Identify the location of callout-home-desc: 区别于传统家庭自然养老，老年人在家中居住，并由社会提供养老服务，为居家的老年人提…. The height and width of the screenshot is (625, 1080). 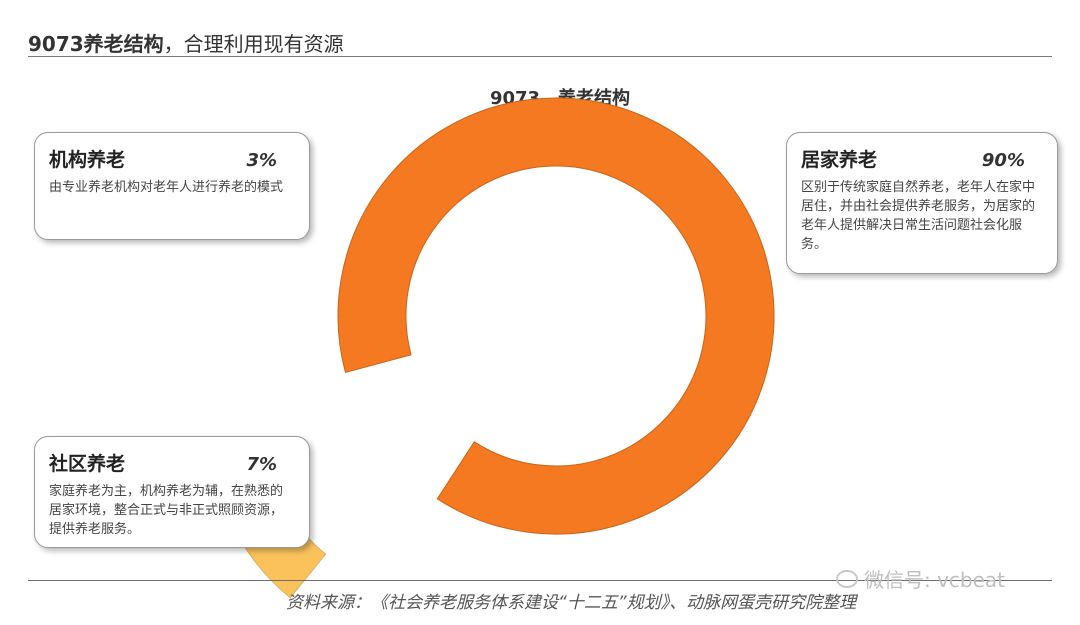
(918, 216).